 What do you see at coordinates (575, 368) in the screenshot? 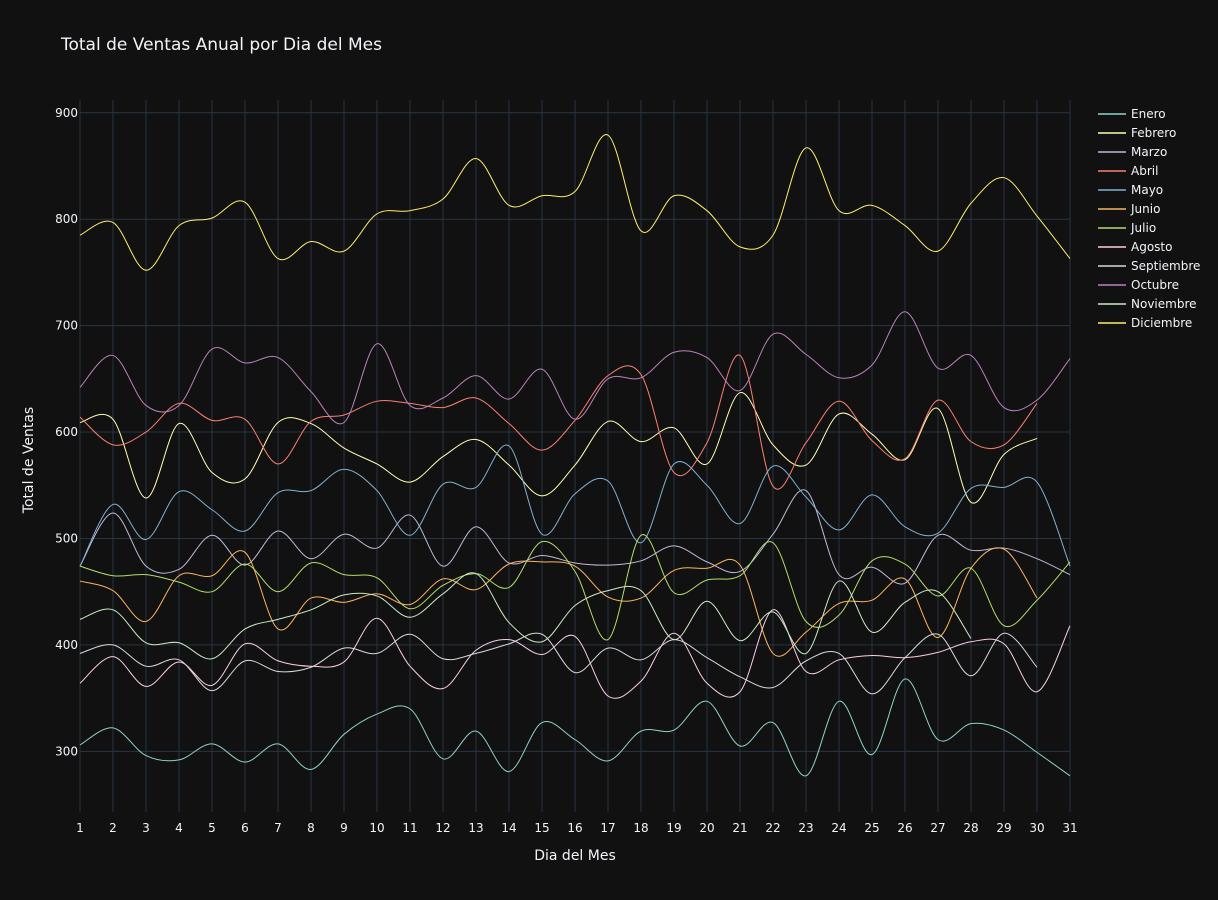
I see `series-line-octubre` at bounding box center [575, 368].